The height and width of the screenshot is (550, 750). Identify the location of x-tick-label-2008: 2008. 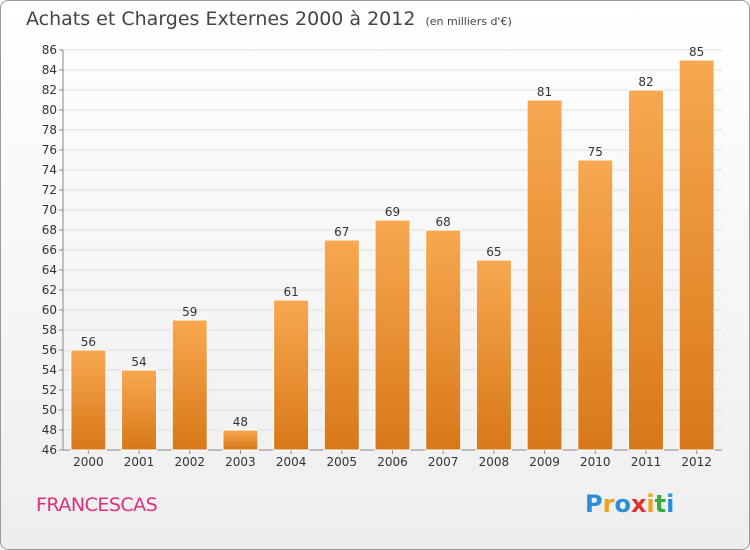
(494, 462).